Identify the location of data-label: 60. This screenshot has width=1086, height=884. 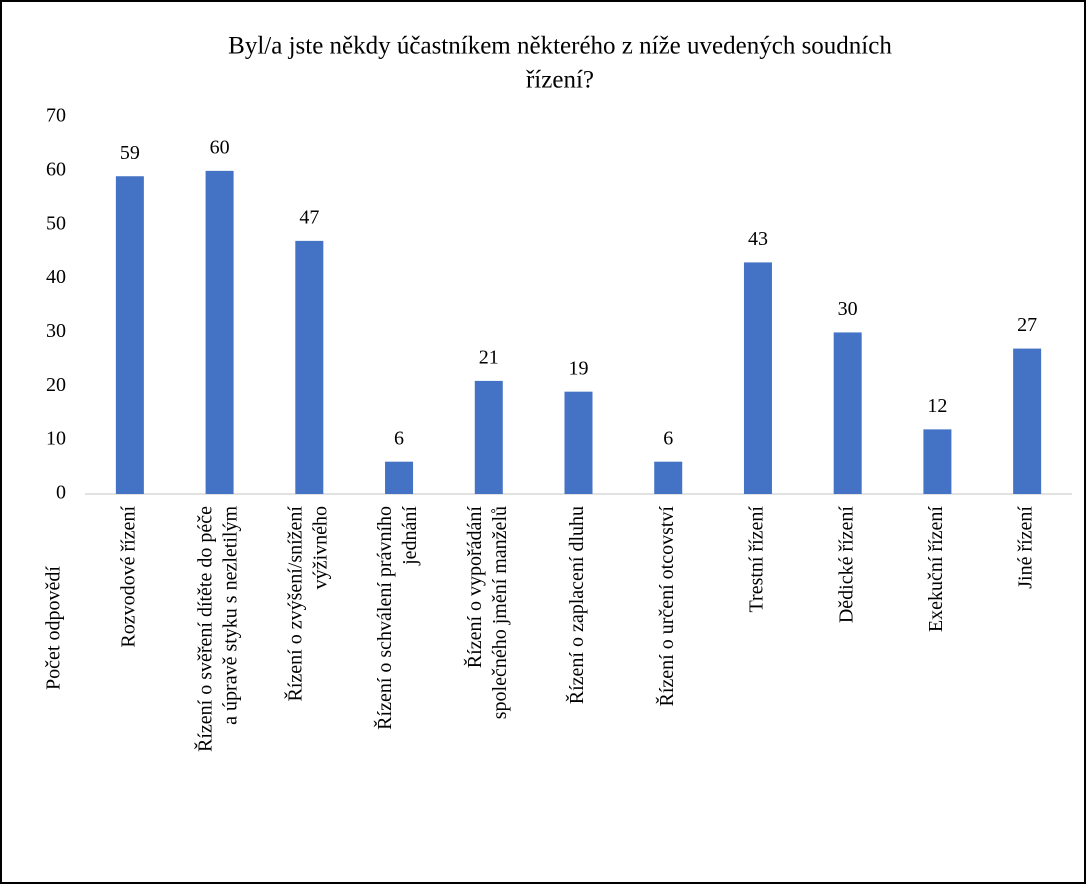
(220, 147).